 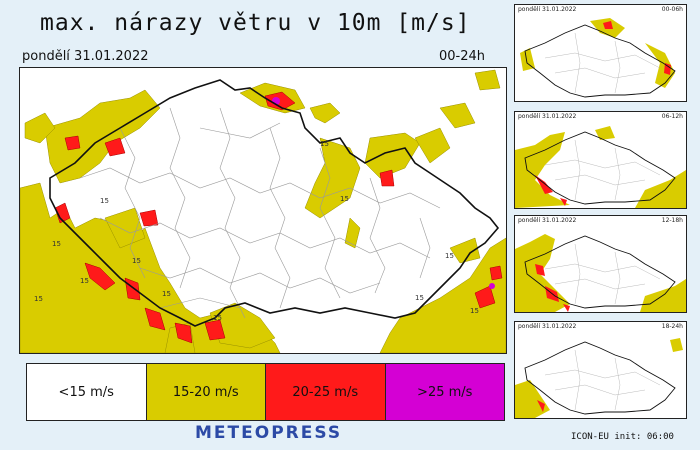 I want to click on brand-logo: METEOPRESS, so click(x=269, y=433).